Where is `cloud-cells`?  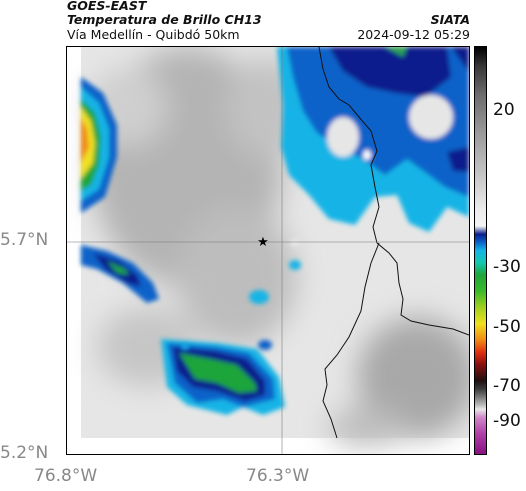 cloud-cells is located at coordinates (191, 294).